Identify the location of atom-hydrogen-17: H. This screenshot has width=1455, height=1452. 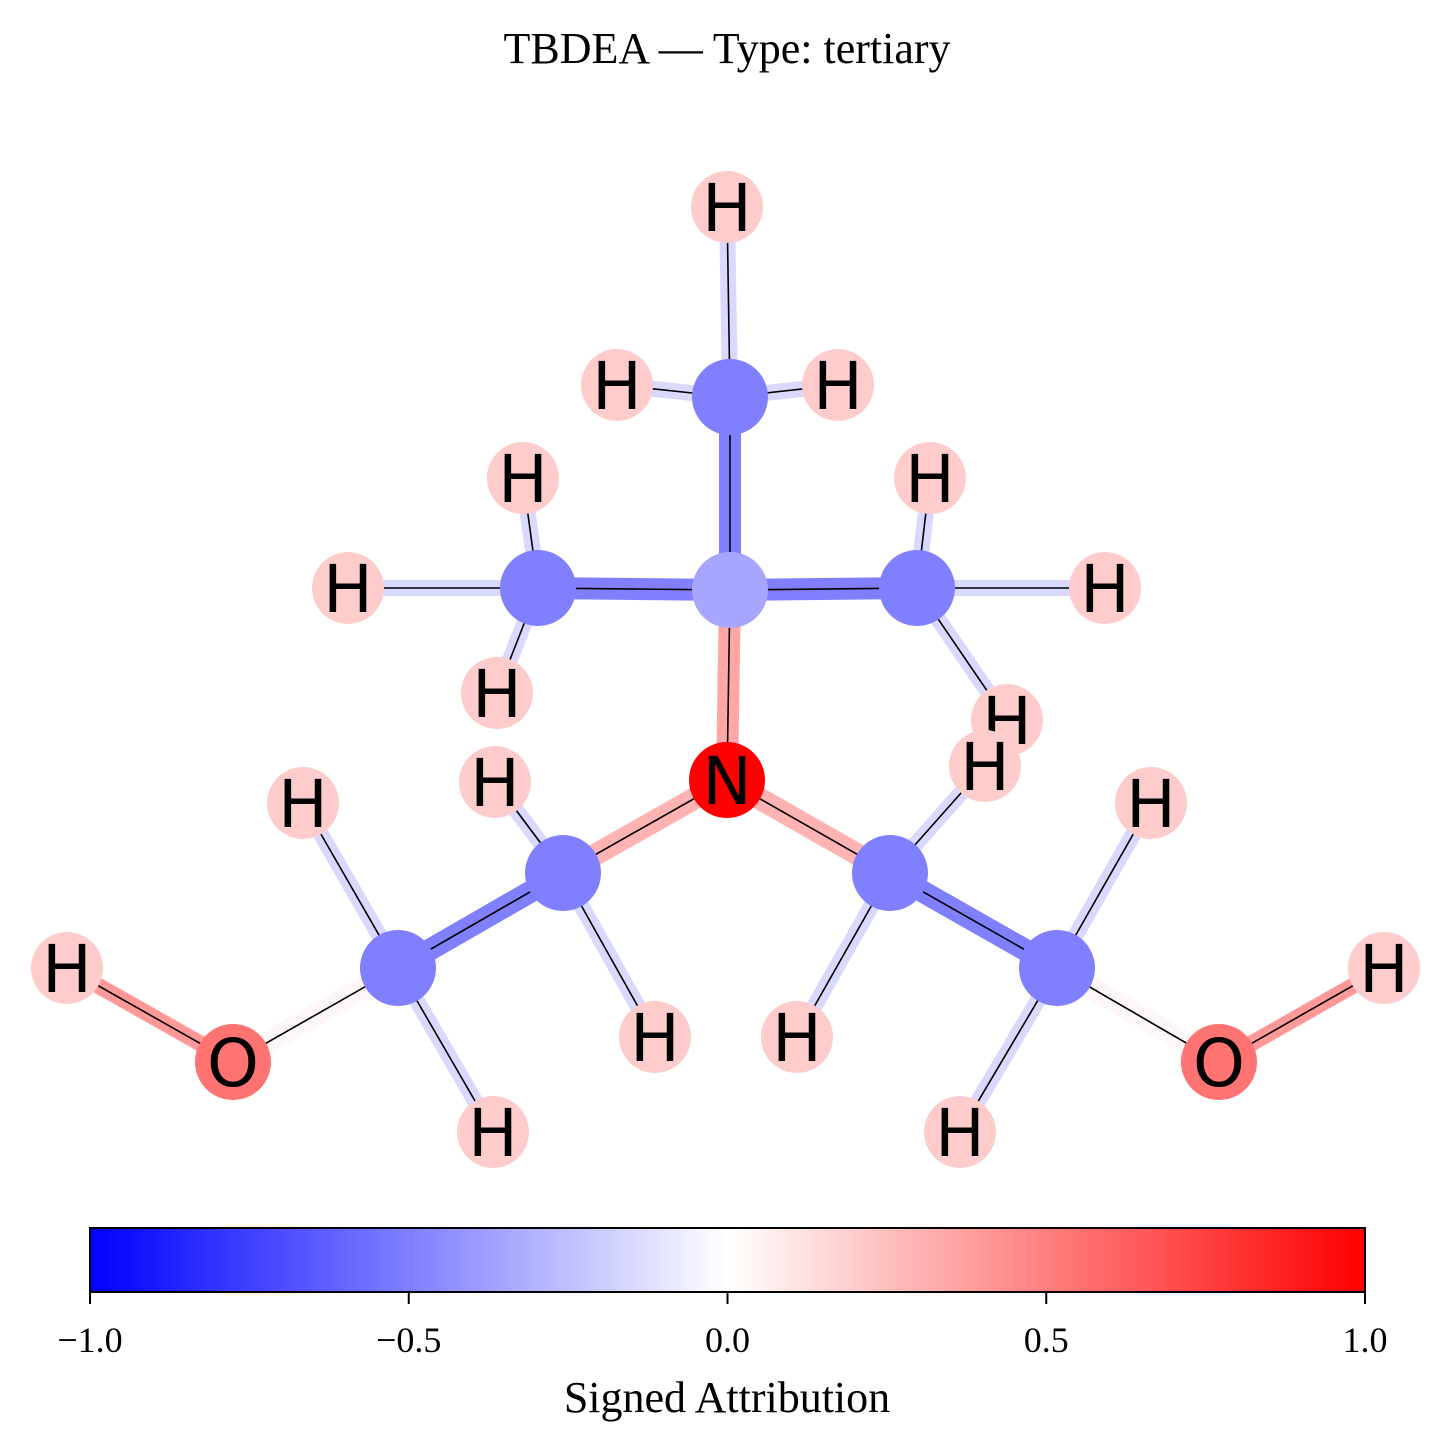
(930, 479).